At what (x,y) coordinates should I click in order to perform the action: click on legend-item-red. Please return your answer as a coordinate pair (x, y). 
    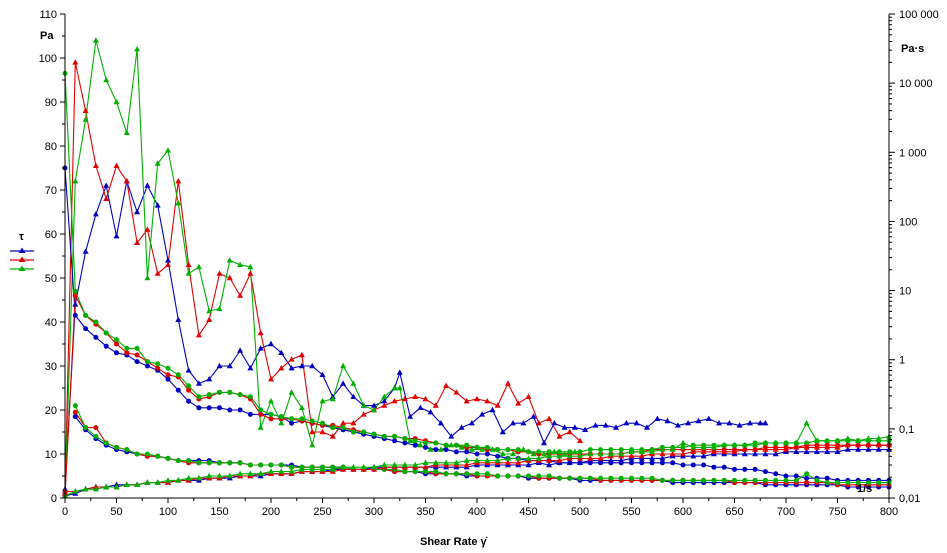
    Looking at the image, I should click on (22, 259).